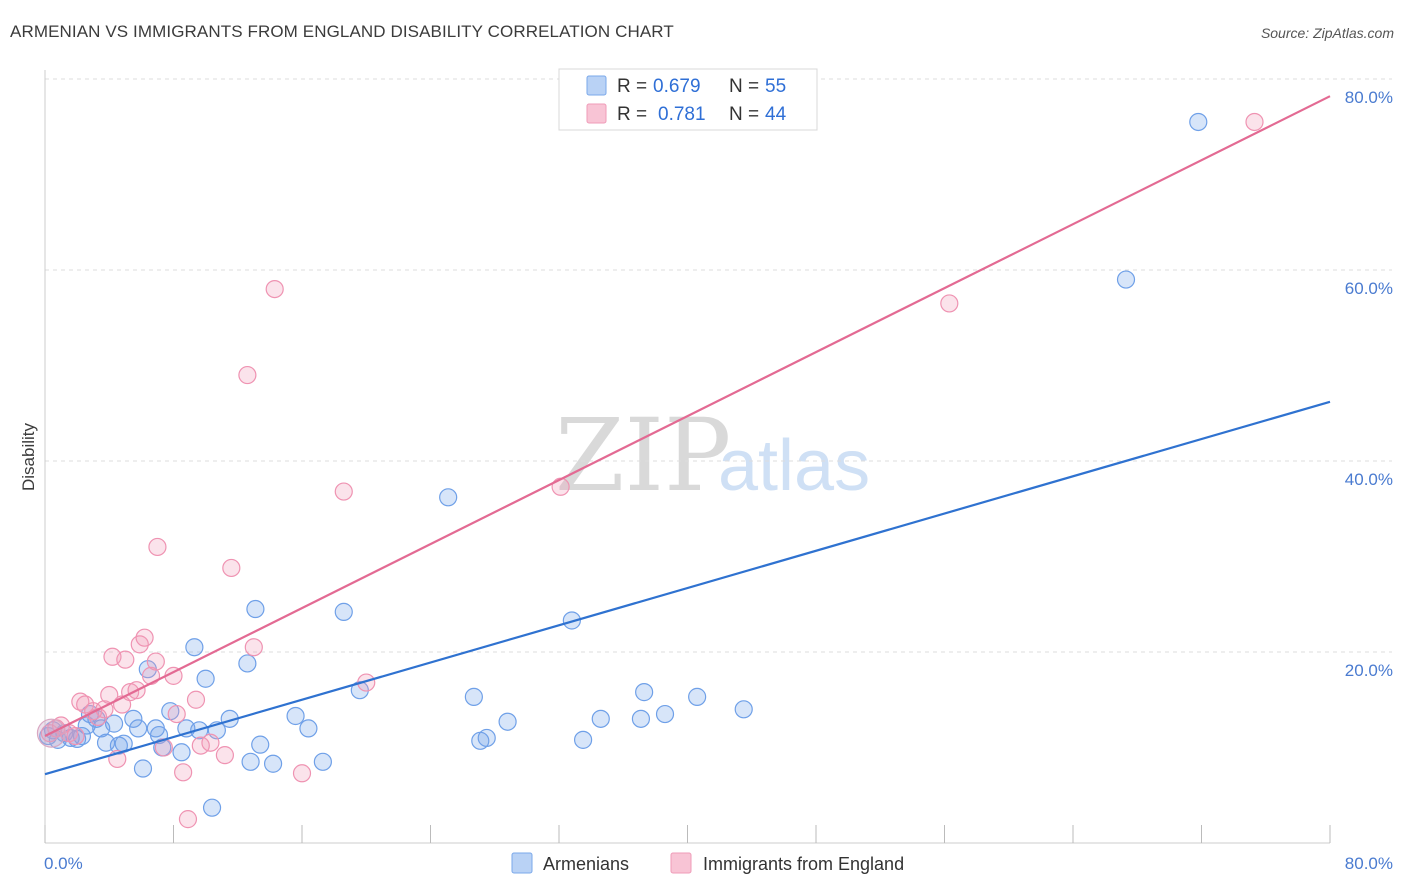 This screenshot has height=892, width=1406. Describe the element at coordinates (775, 86) in the screenshot. I see `legend-n-value-0: 55` at that location.